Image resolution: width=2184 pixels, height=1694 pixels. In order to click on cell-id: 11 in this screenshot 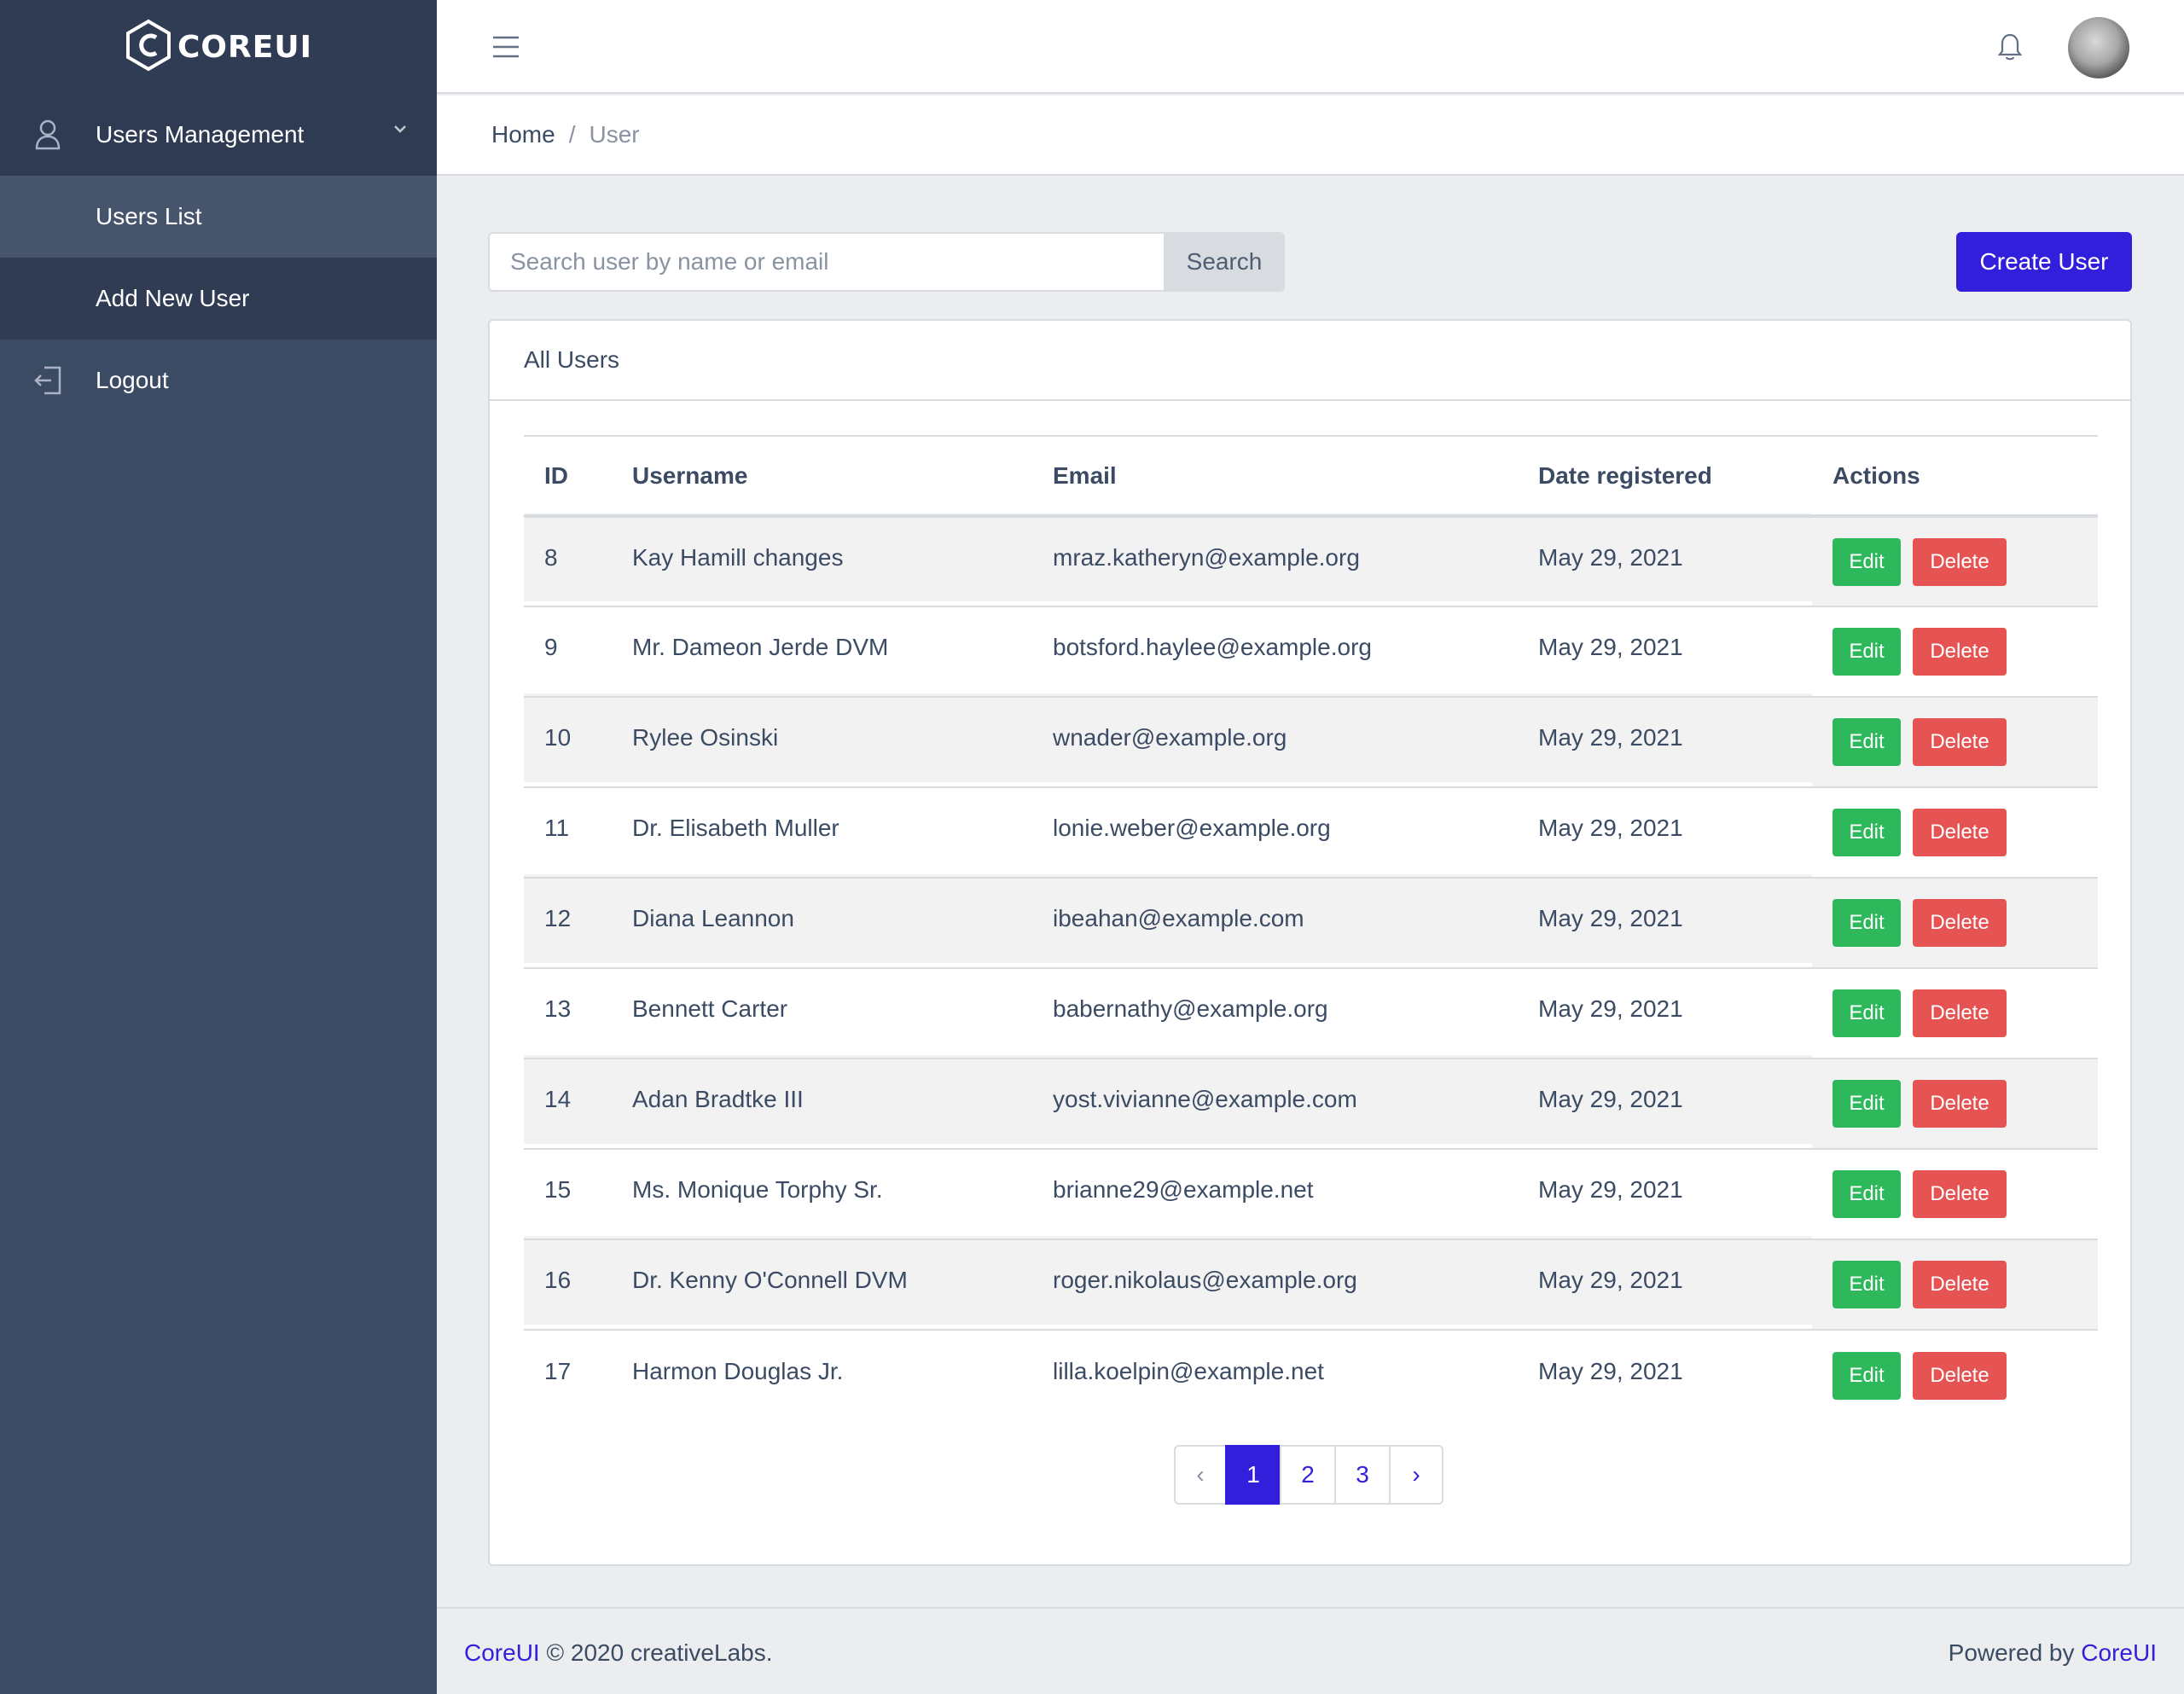, I will do `click(557, 828)`.